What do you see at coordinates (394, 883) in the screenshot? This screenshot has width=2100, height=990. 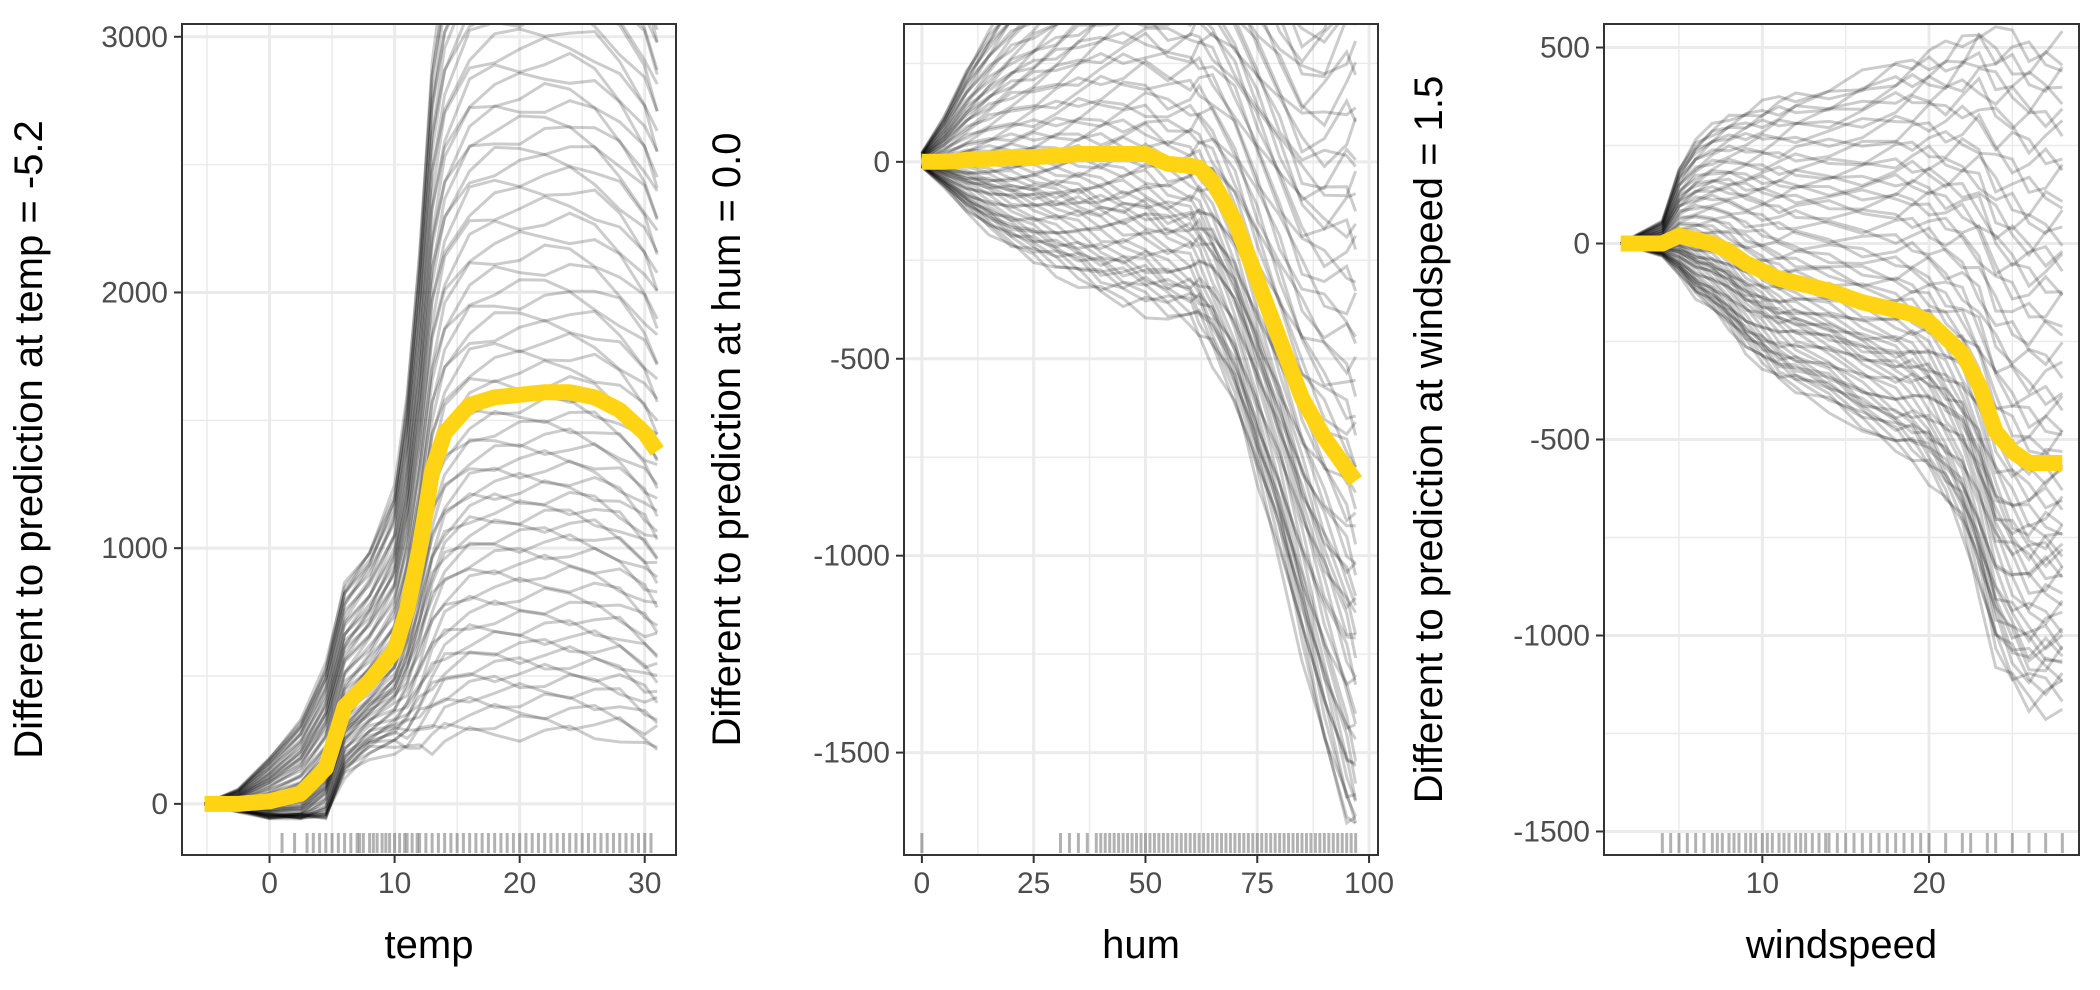 I see `x-tick-label: 10` at bounding box center [394, 883].